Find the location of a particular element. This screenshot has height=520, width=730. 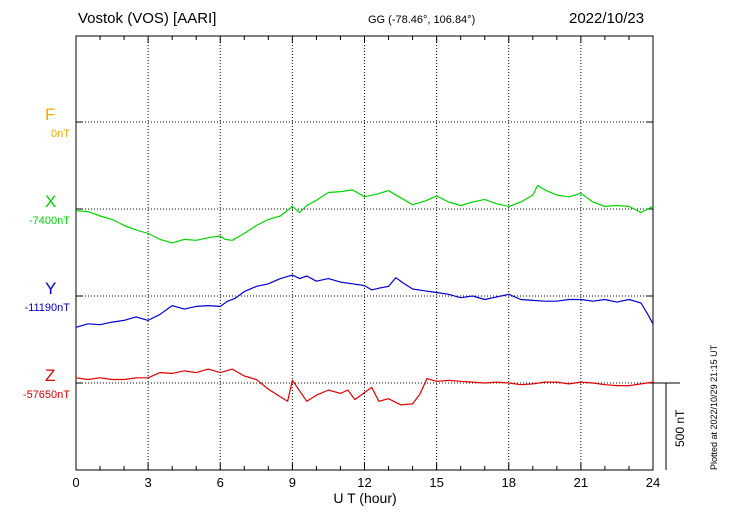

scale-bar-label: 500 nT is located at coordinates (680, 428).